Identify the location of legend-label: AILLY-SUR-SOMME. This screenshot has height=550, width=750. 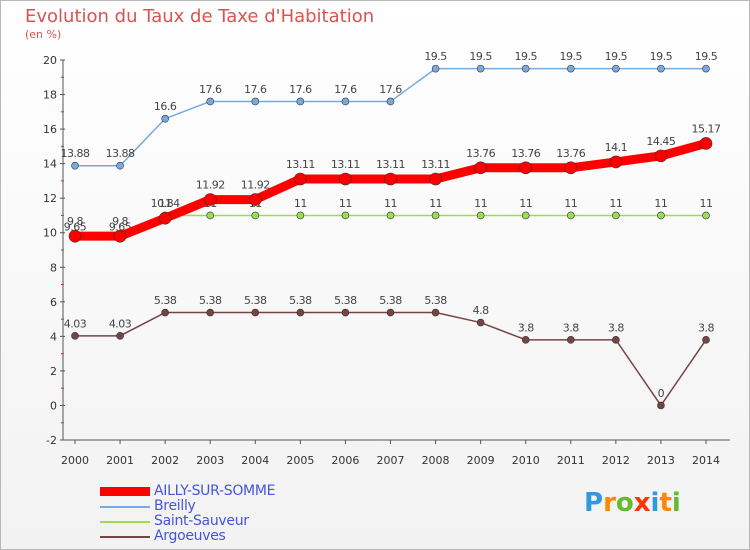
(215, 491).